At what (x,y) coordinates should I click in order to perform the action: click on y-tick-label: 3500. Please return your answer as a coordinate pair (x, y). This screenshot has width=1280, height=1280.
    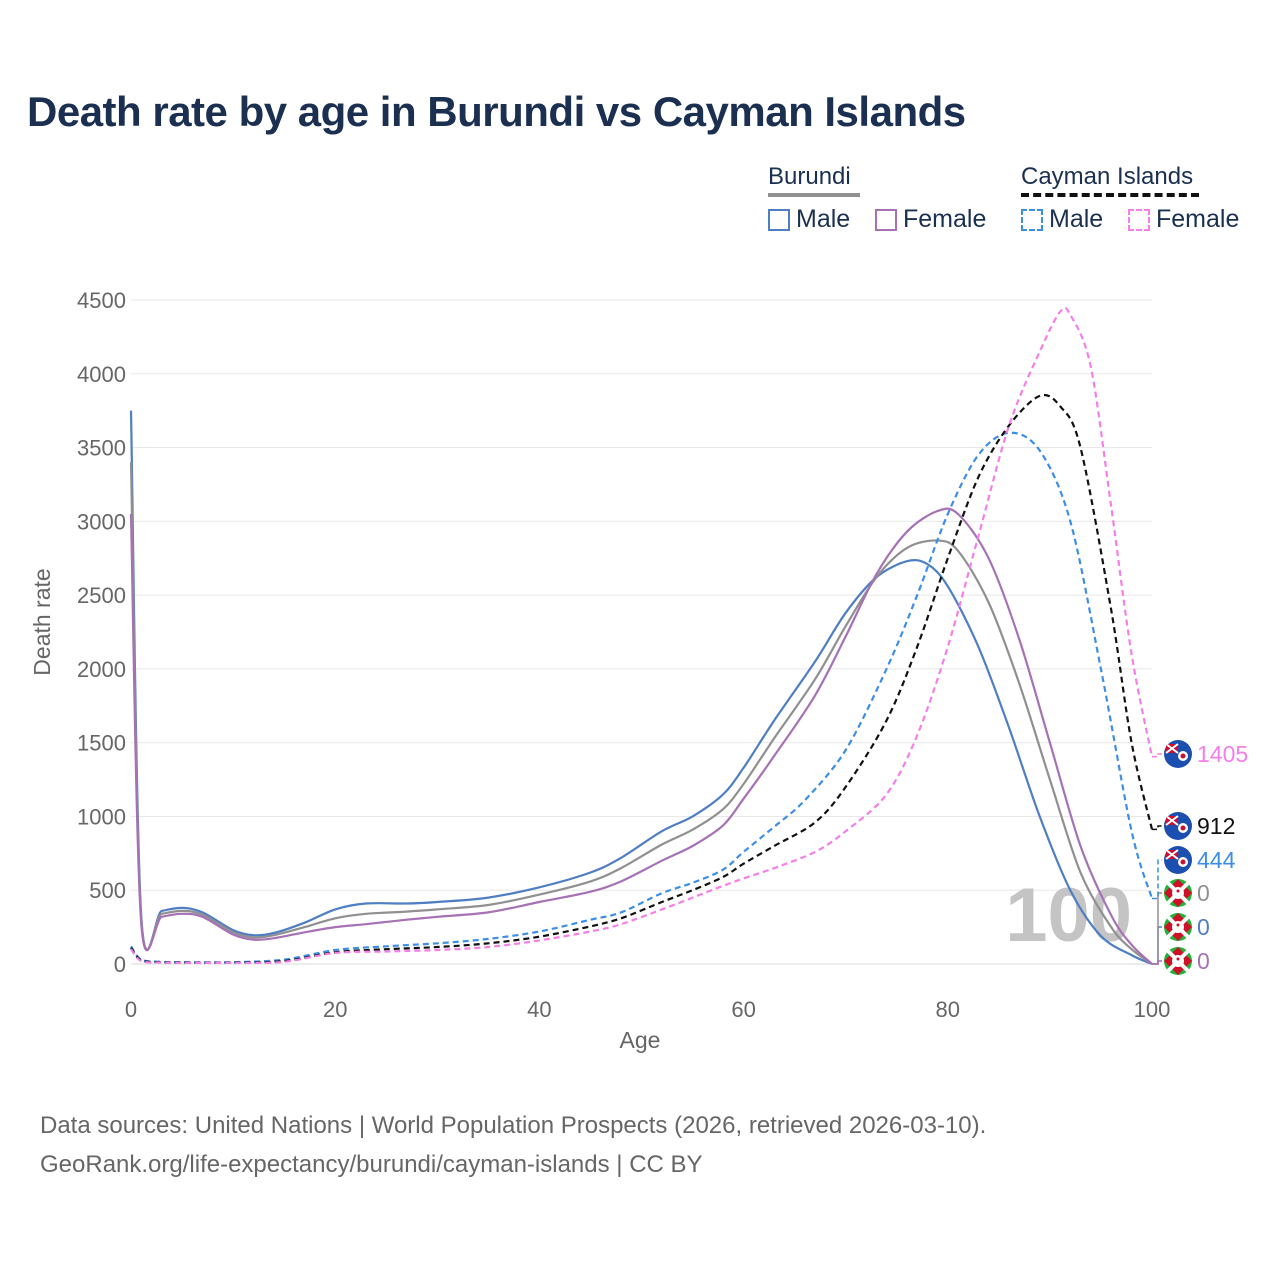
    Looking at the image, I should click on (101, 448).